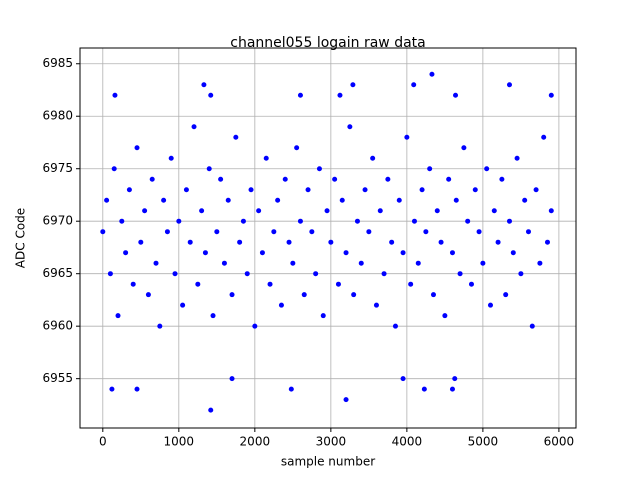 This screenshot has width=640, height=480. What do you see at coordinates (57, 168) in the screenshot?
I see `y-tick-label: 6975` at bounding box center [57, 168].